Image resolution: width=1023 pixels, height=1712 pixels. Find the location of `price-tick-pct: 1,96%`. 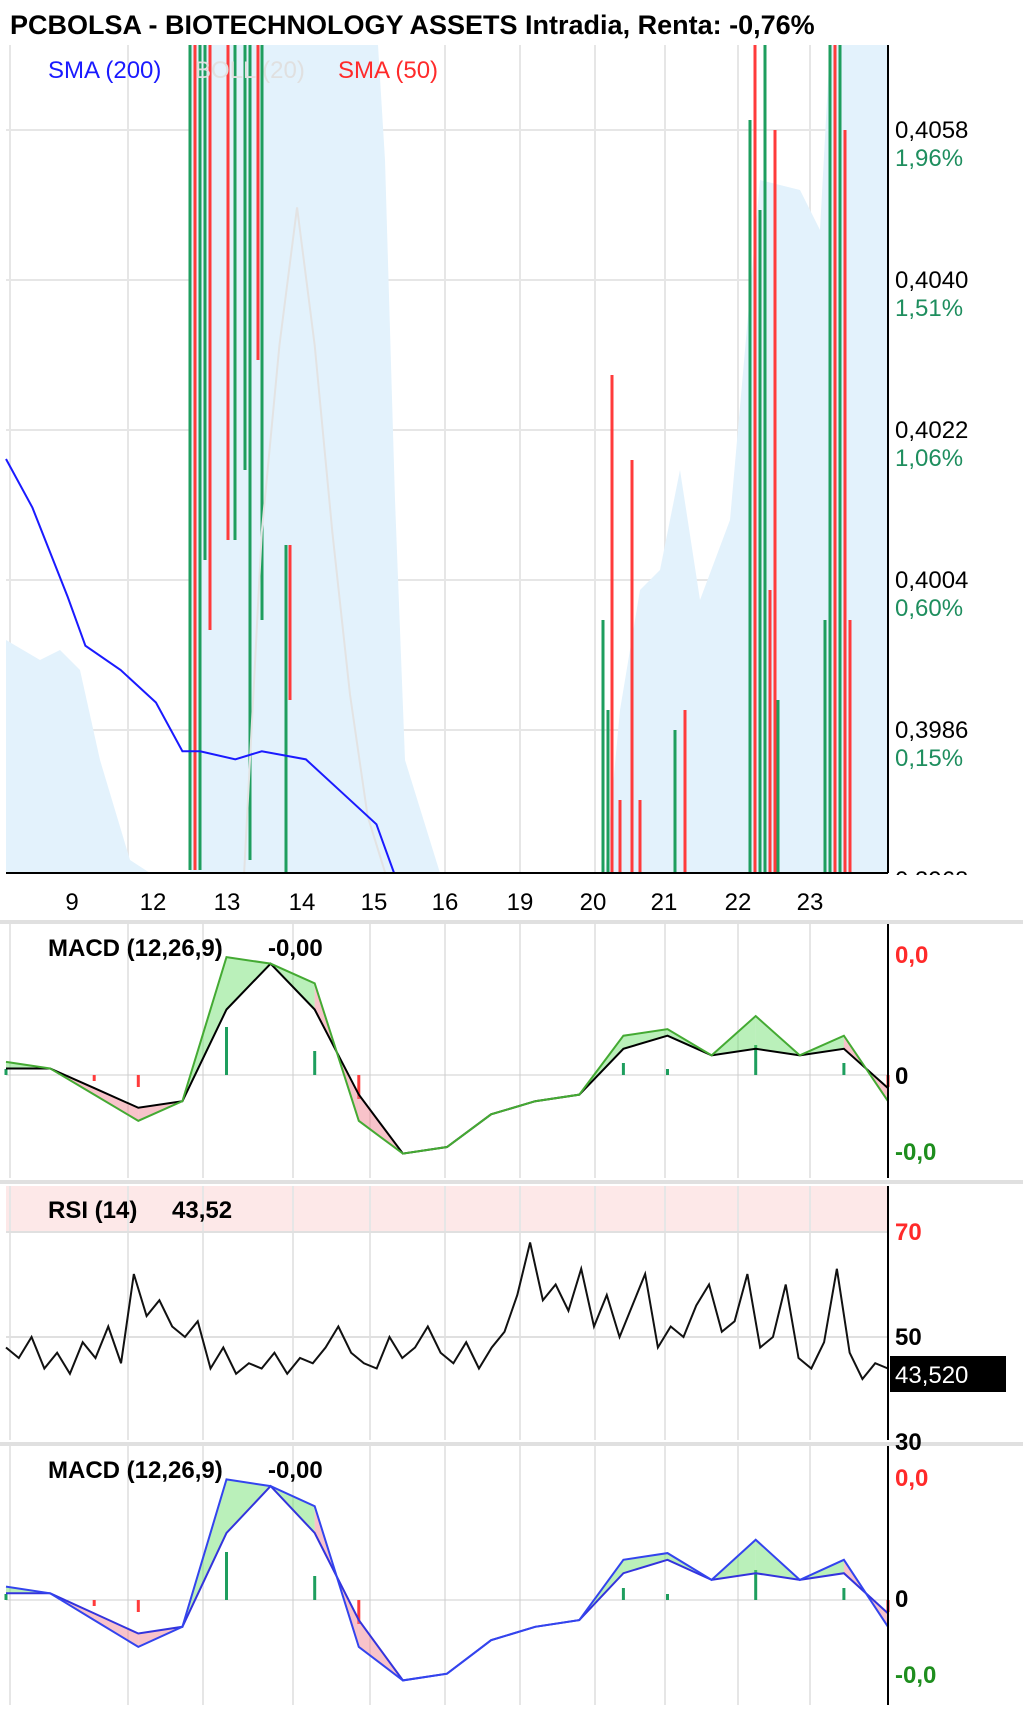

price-tick-pct: 1,96% is located at coordinates (929, 158).